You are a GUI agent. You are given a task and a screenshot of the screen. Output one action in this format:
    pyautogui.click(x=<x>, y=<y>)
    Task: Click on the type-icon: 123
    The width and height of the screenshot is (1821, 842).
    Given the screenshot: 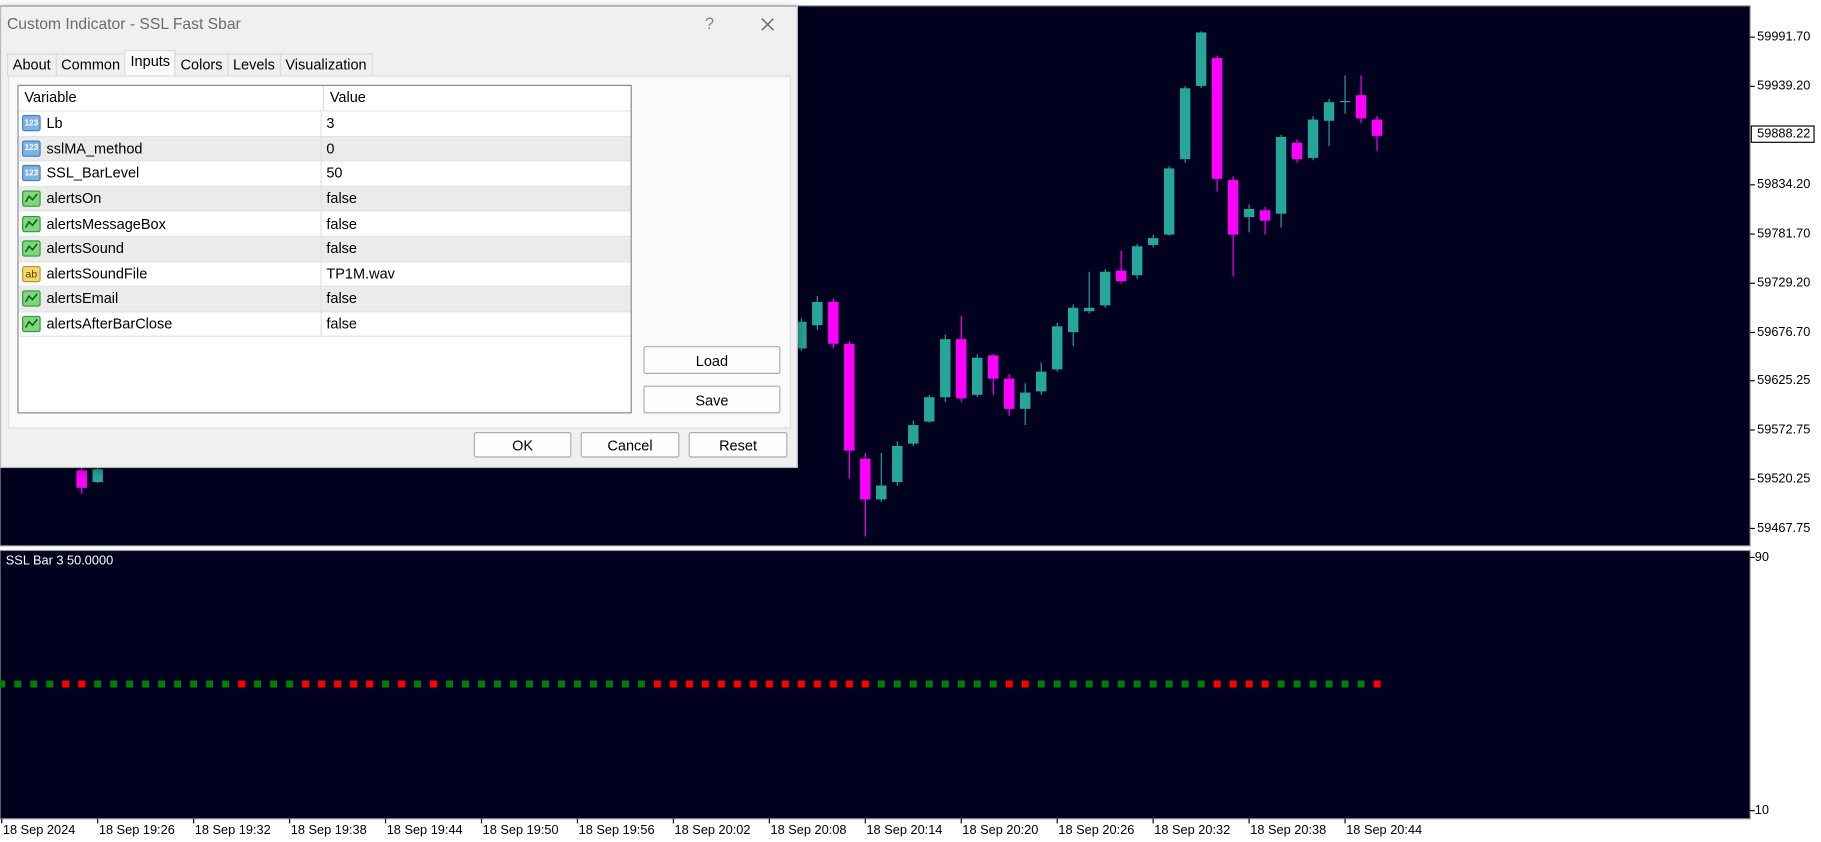 What is the action you would take?
    pyautogui.click(x=31, y=148)
    